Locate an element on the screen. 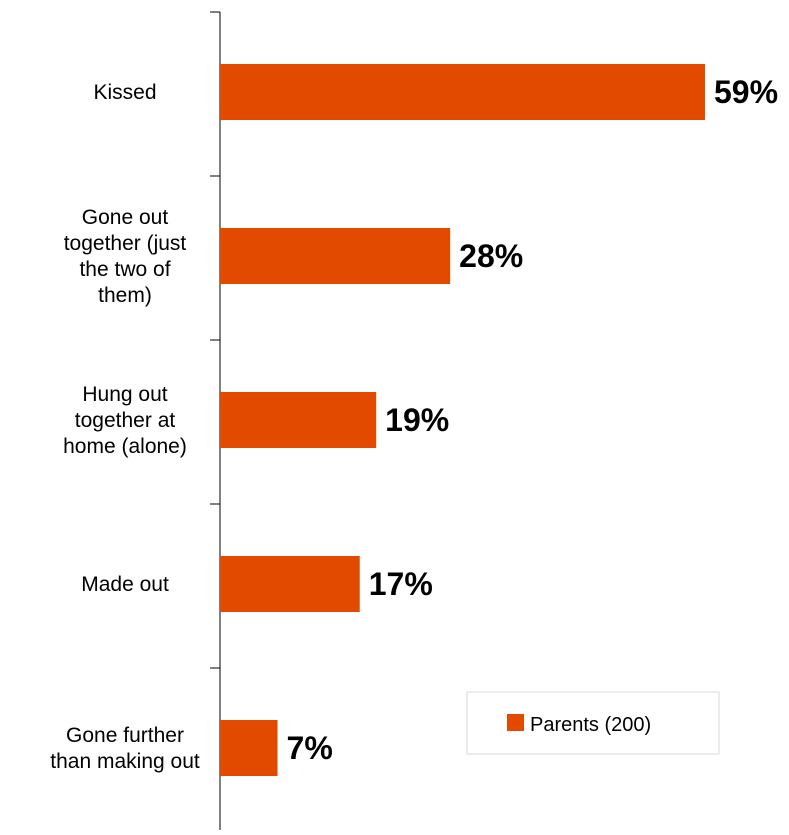 Image resolution: width=789 pixels, height=835 pixels. category-label: Kissed is located at coordinates (124, 92).